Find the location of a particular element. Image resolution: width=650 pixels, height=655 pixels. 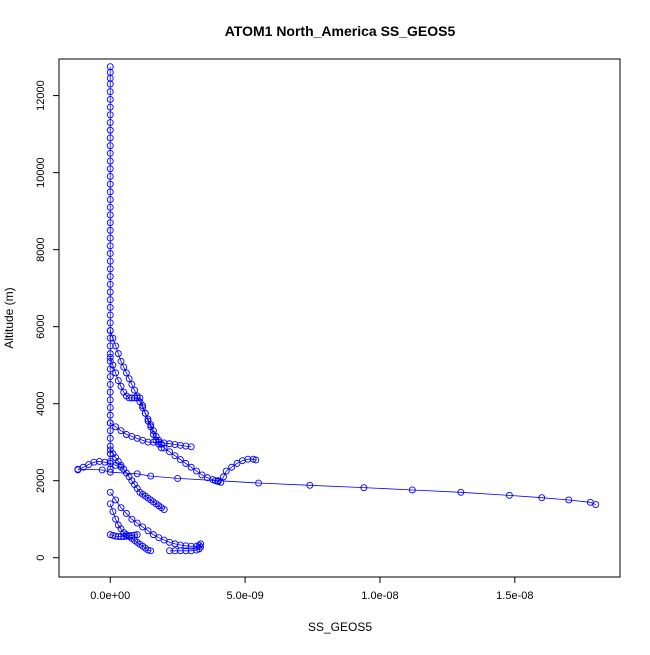

x-tick-label: 1.5e-08 is located at coordinates (514, 596).